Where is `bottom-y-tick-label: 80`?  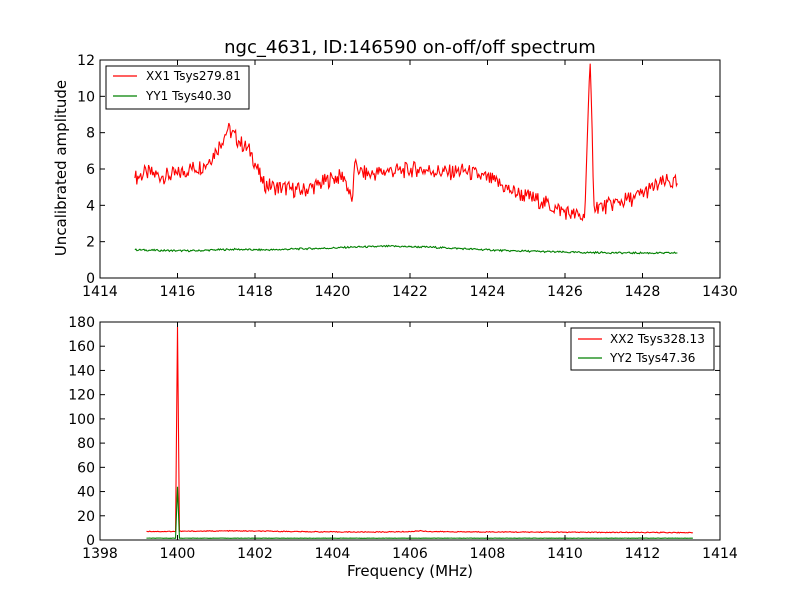 bottom-y-tick-label: 80 is located at coordinates (86, 444).